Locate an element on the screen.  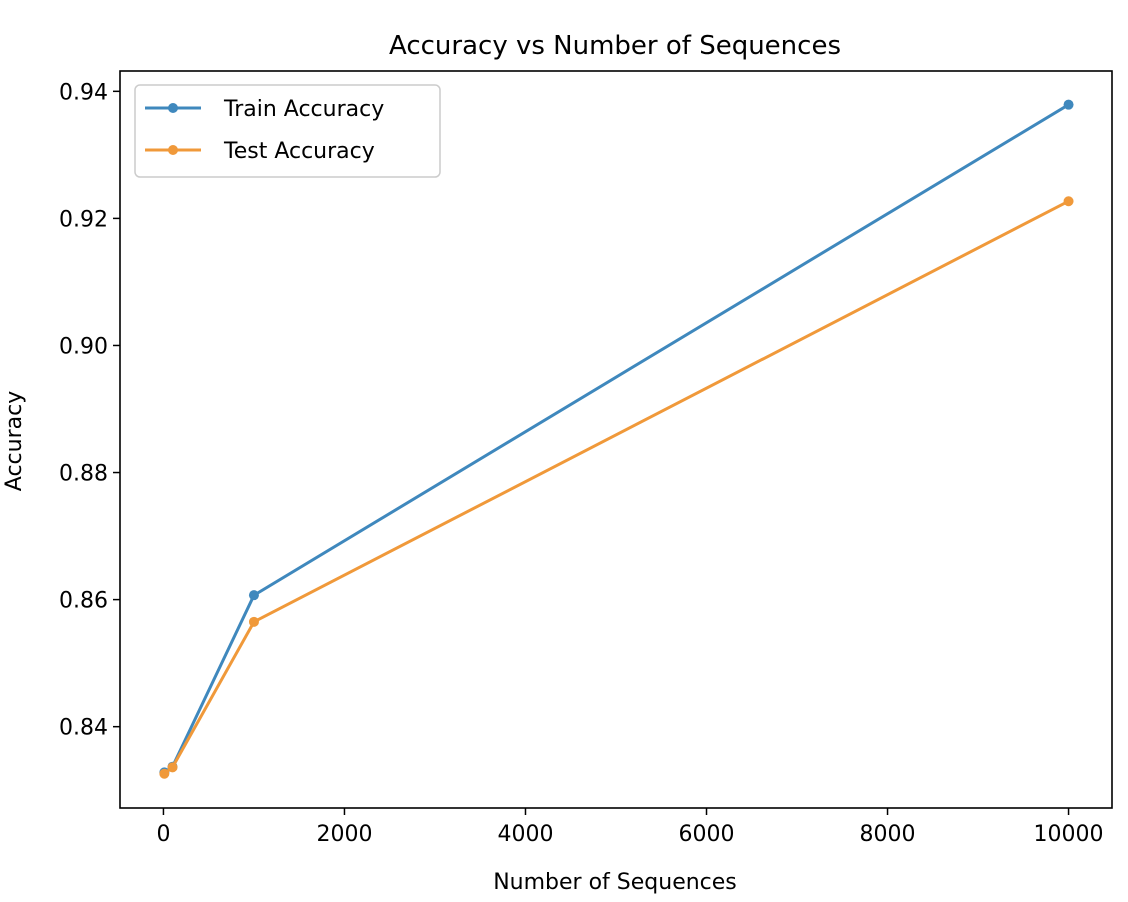
chart-title: Accuracy vs Number of Sequences is located at coordinates (615, 46).